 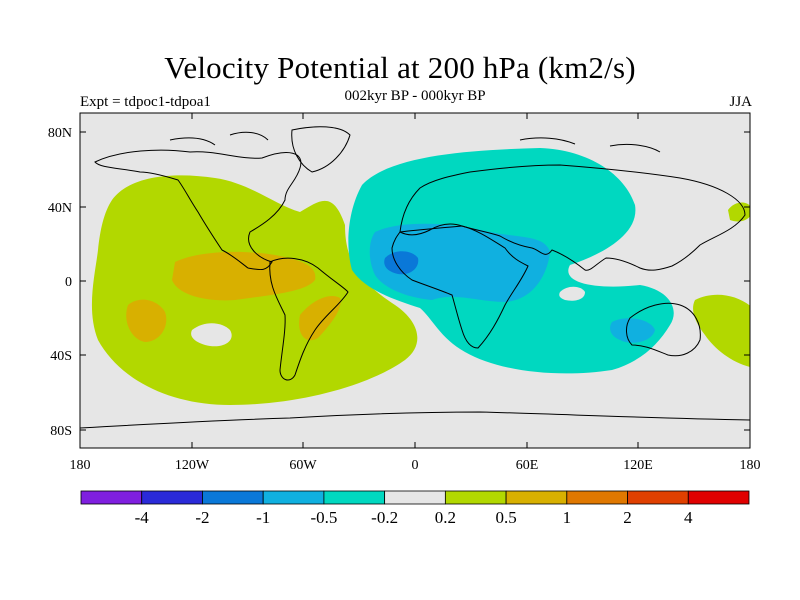 What do you see at coordinates (146, 320) in the screenshot?
I see `positive-region-south-pacific` at bounding box center [146, 320].